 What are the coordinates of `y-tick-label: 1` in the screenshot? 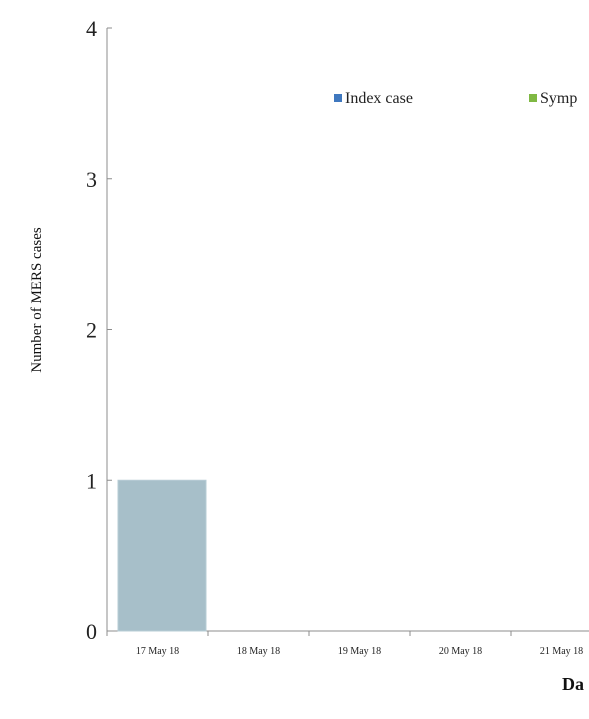 It's located at (91, 480).